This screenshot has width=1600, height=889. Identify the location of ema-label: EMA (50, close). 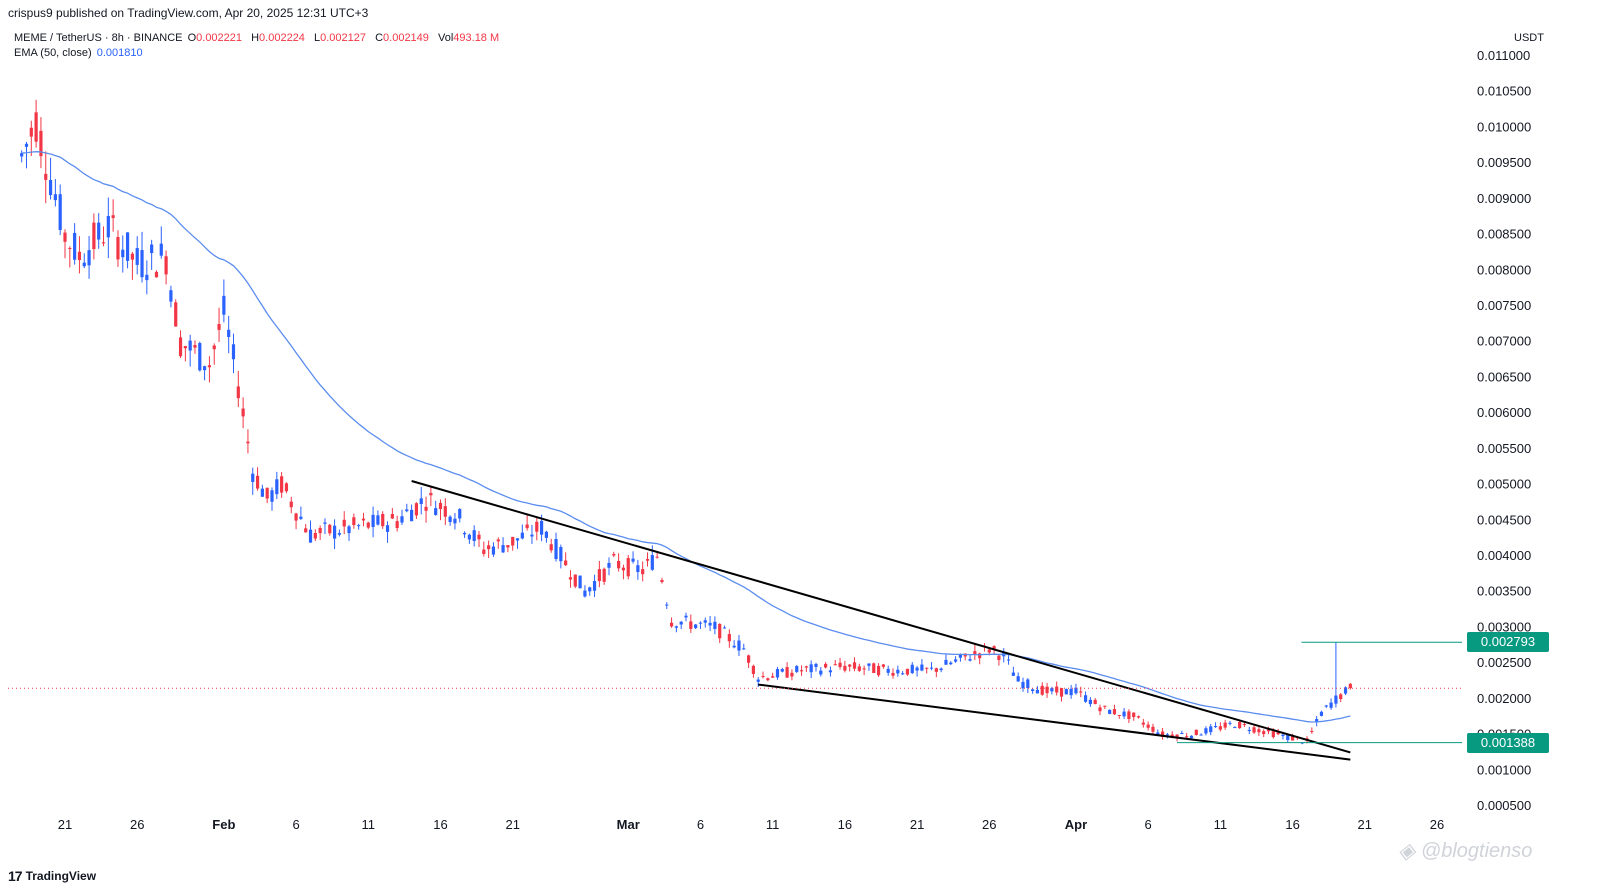
(53, 53).